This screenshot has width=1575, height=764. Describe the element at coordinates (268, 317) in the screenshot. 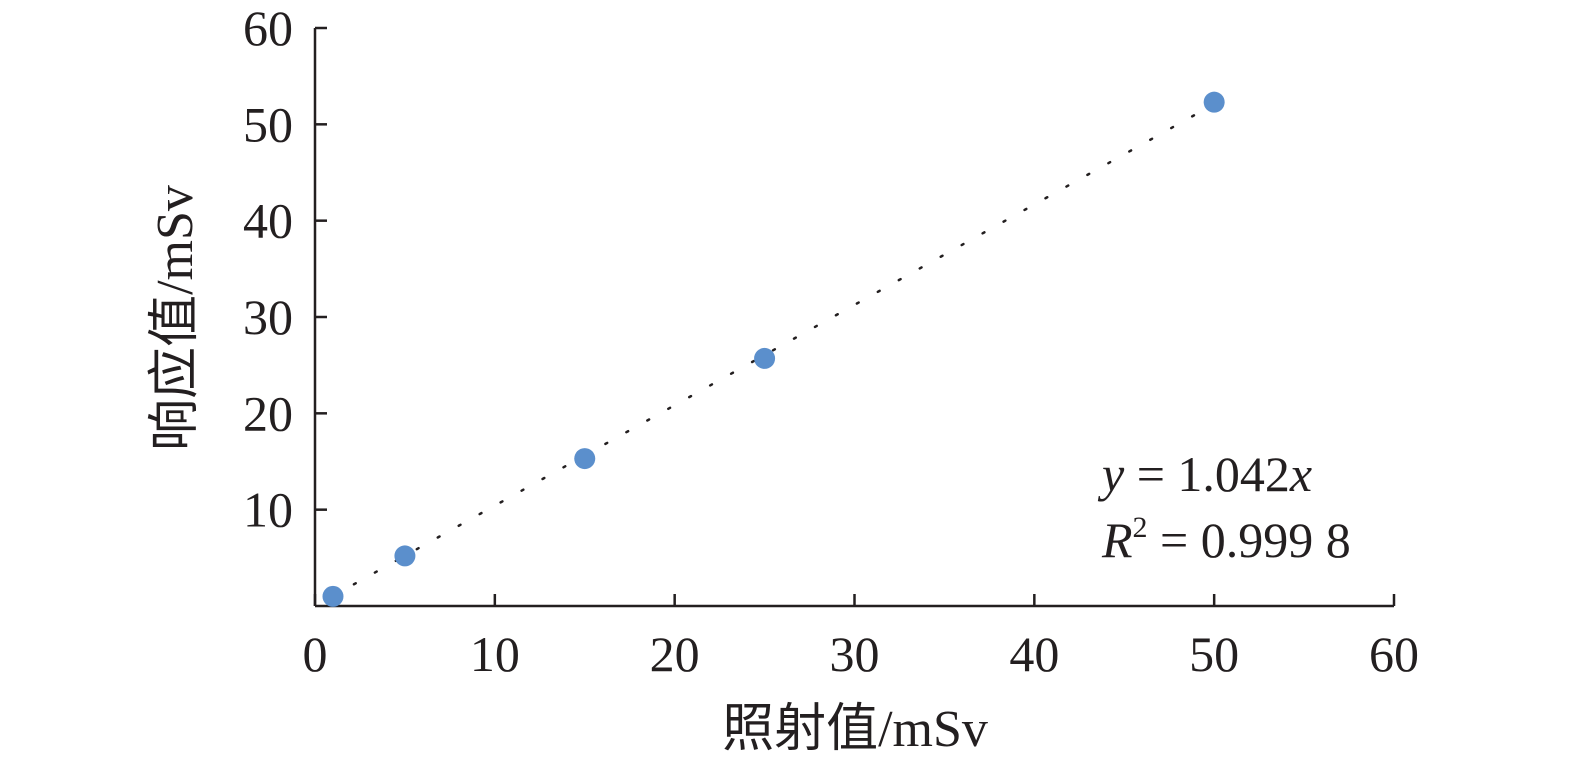

I see `y-tick-label: 30` at that location.